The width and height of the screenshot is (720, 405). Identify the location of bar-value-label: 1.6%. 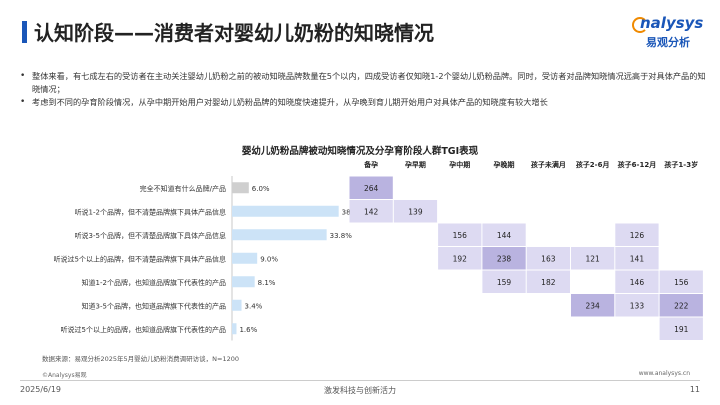
(248, 330).